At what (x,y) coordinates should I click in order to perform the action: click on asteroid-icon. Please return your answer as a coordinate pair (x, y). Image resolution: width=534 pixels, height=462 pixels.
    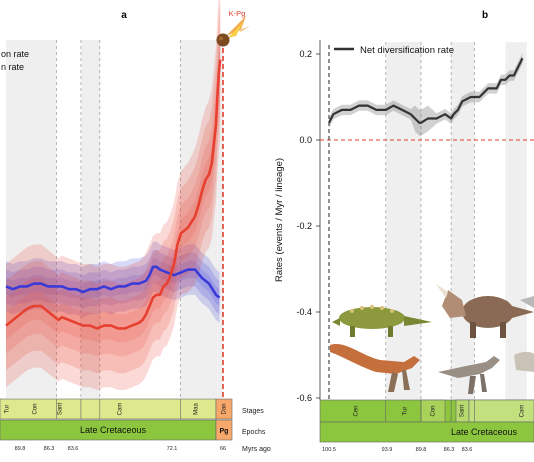
    Looking at the image, I should click on (233, 31).